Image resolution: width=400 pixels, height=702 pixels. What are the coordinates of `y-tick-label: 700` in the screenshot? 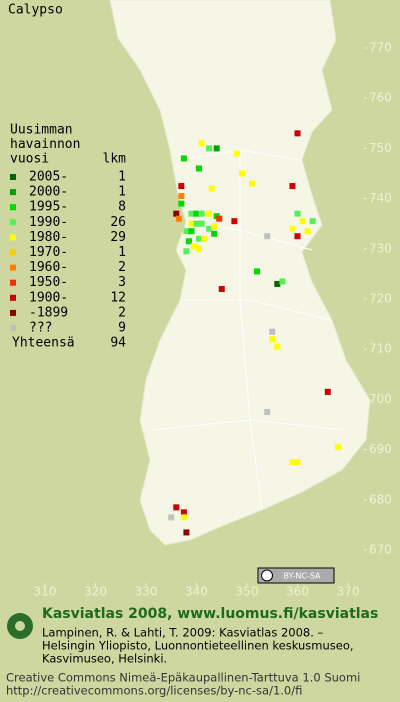 It's located at (380, 399).